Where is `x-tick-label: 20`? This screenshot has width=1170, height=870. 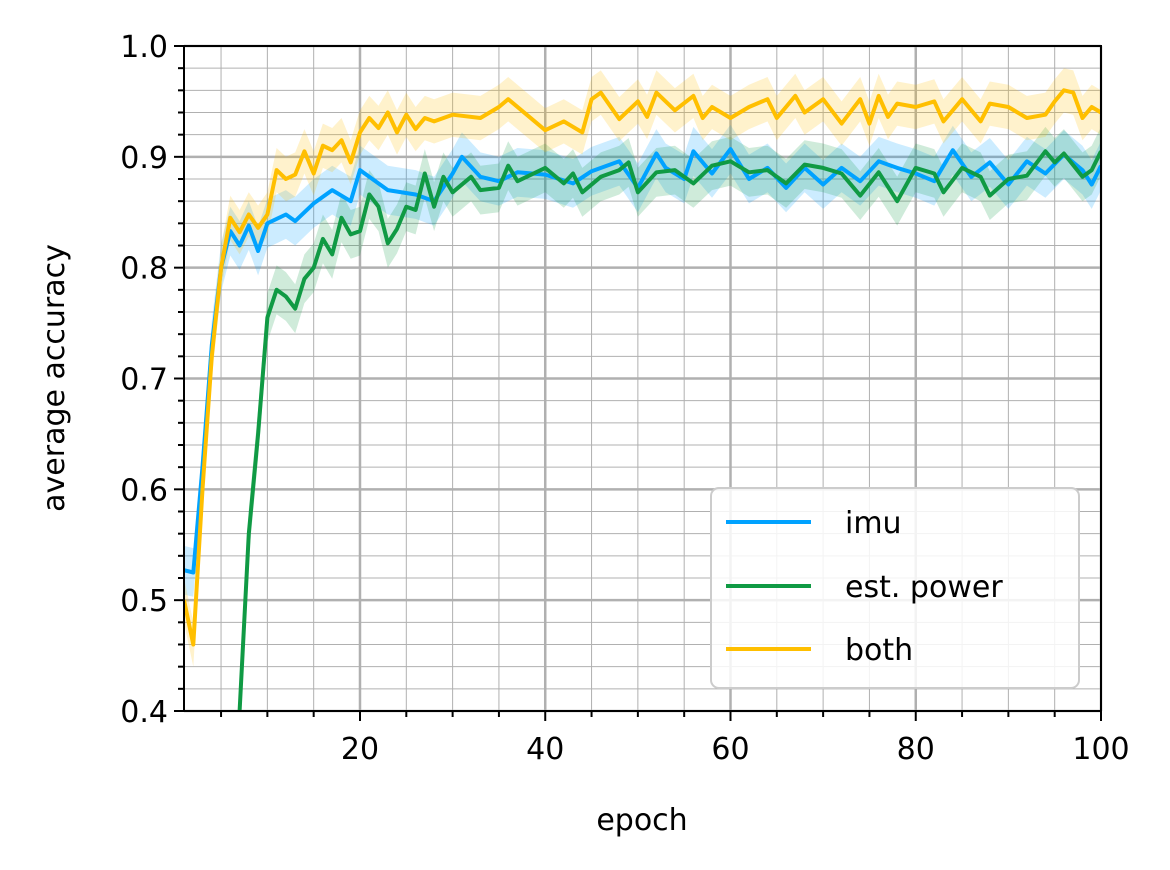 x-tick-label: 20 is located at coordinates (360, 749).